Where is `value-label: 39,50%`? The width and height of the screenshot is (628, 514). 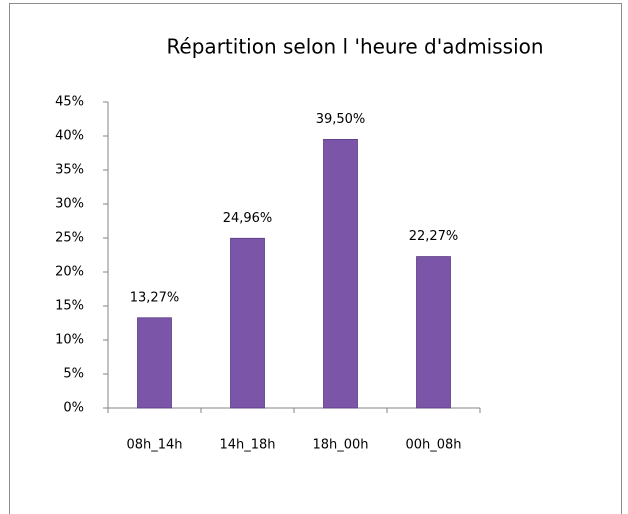 value-label: 39,50% is located at coordinates (341, 119).